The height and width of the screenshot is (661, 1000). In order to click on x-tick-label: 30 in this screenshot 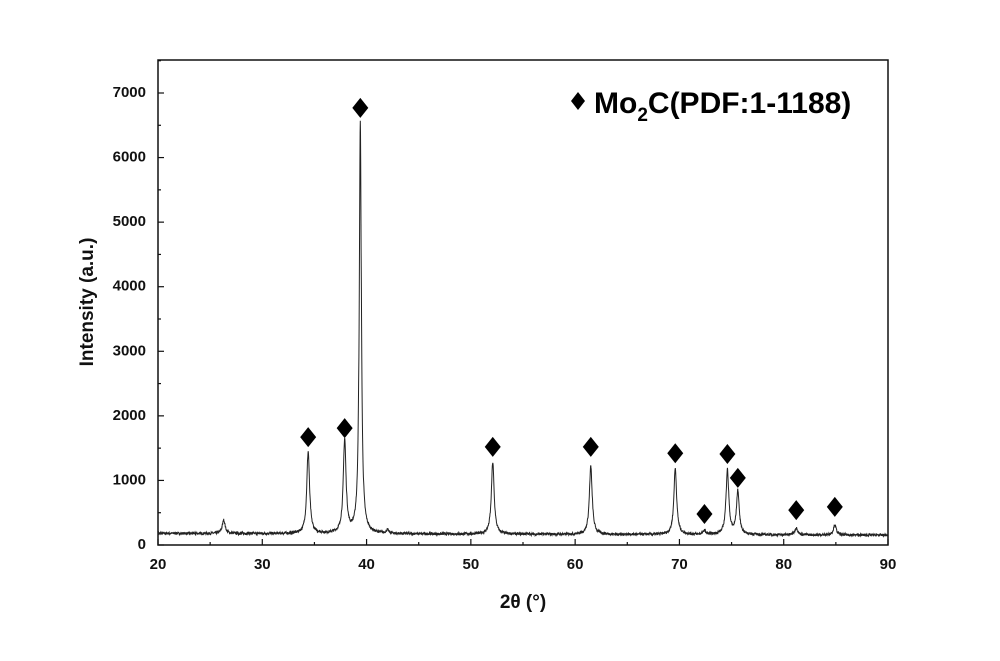, I will do `click(262, 564)`.